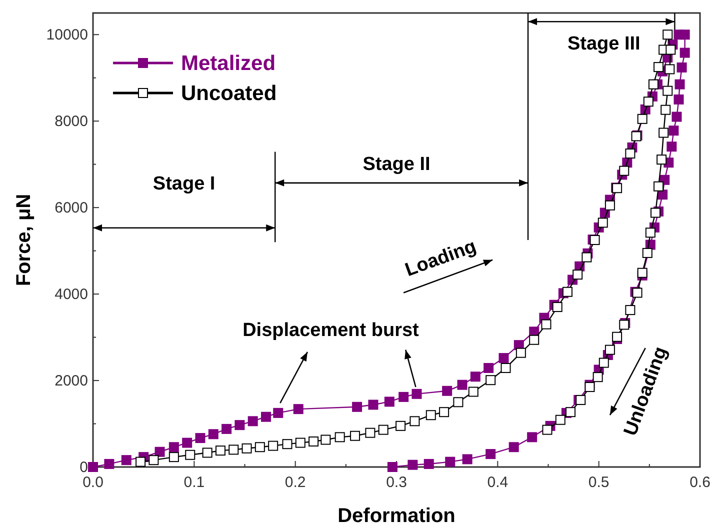 The height and width of the screenshot is (530, 713). Describe the element at coordinates (24, 240) in the screenshot. I see `y-axis-title: Force, μN` at that location.